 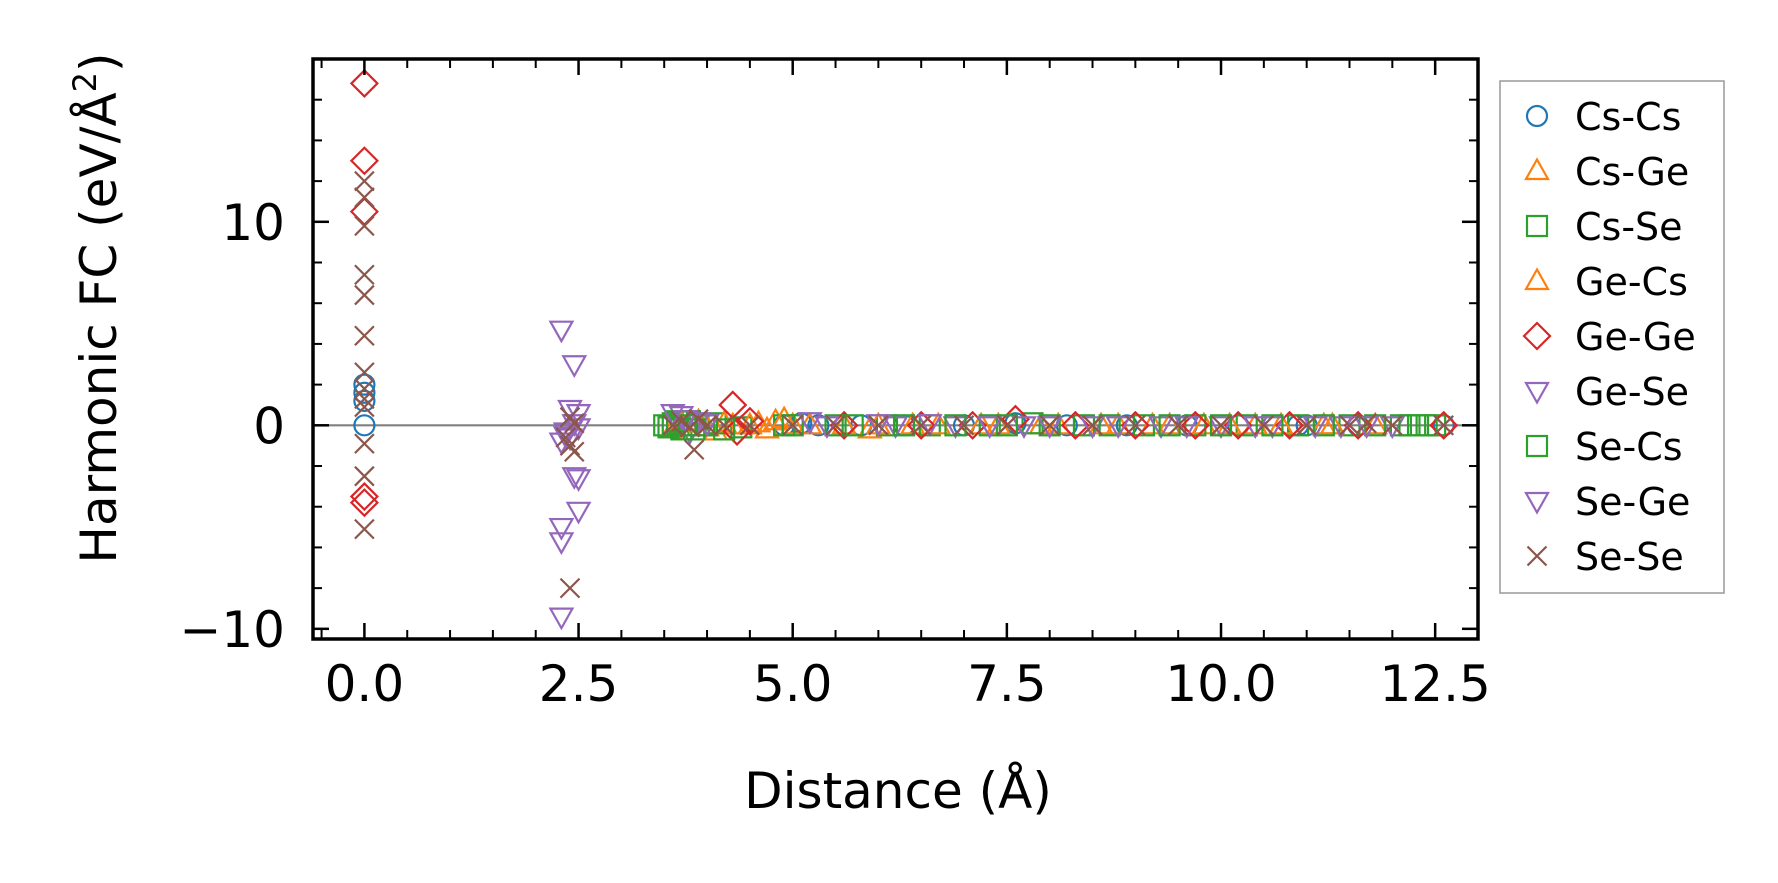 What do you see at coordinates (1332, 423) in the screenshot?
I see `point-ge-cs` at bounding box center [1332, 423].